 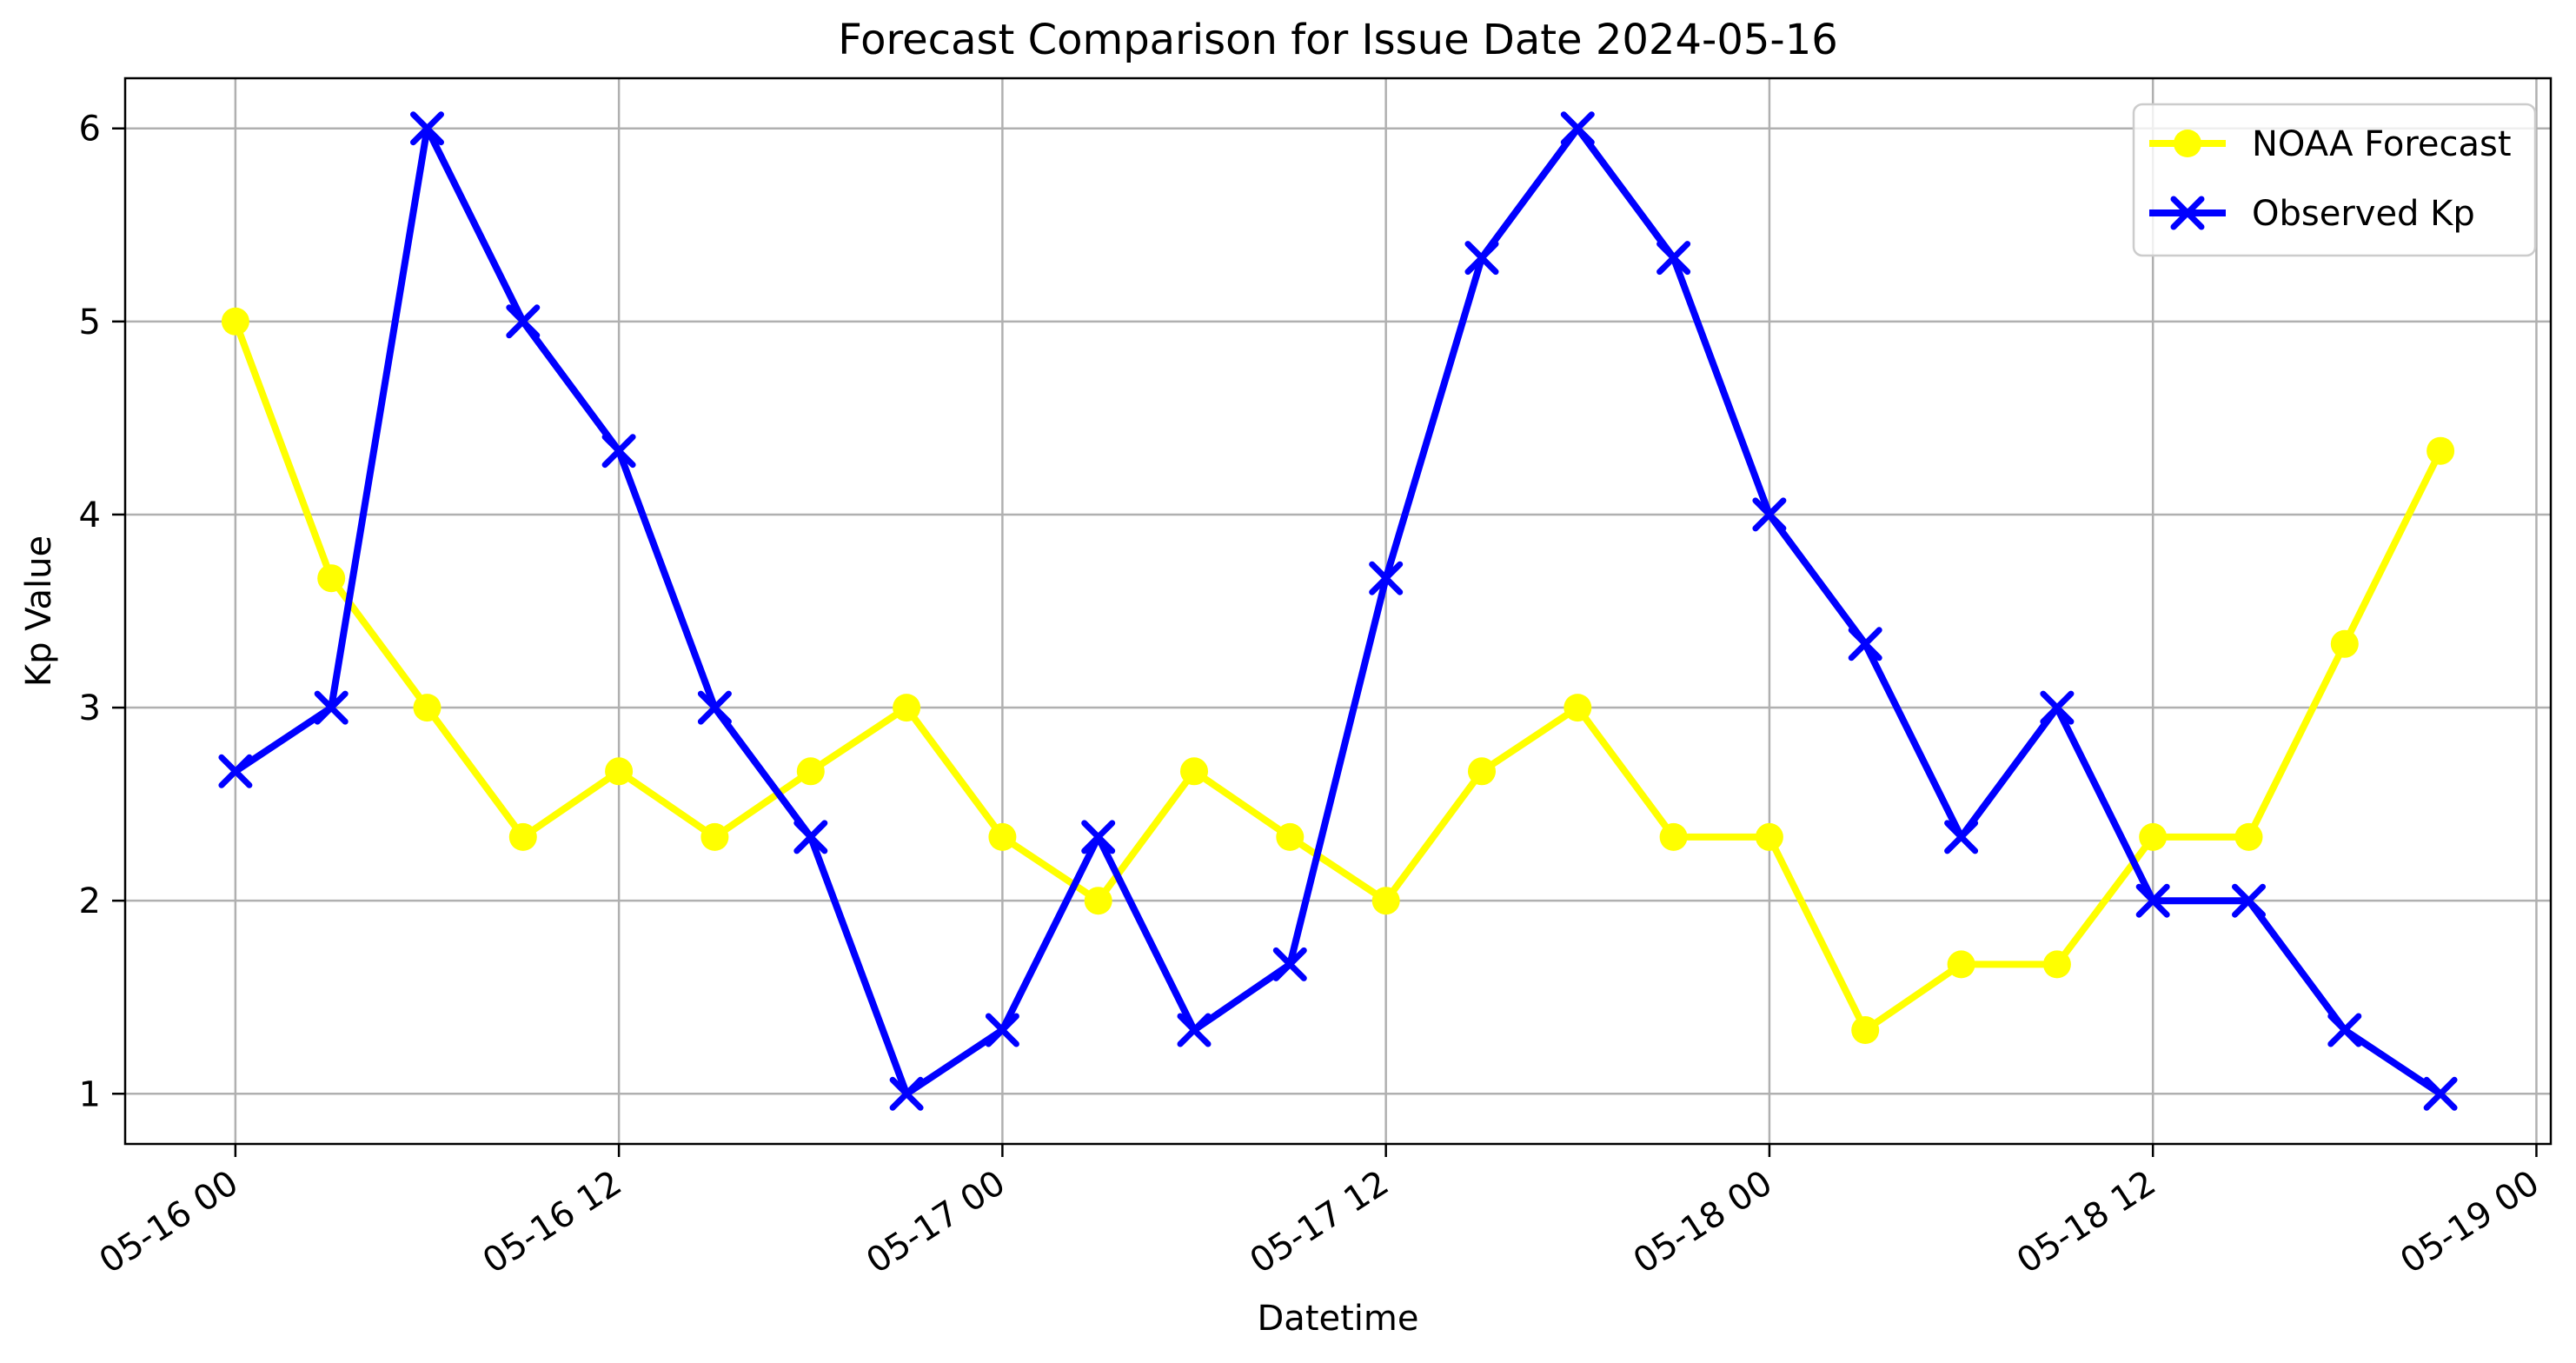 I want to click on y-tick-label: 1, so click(x=90, y=1094).